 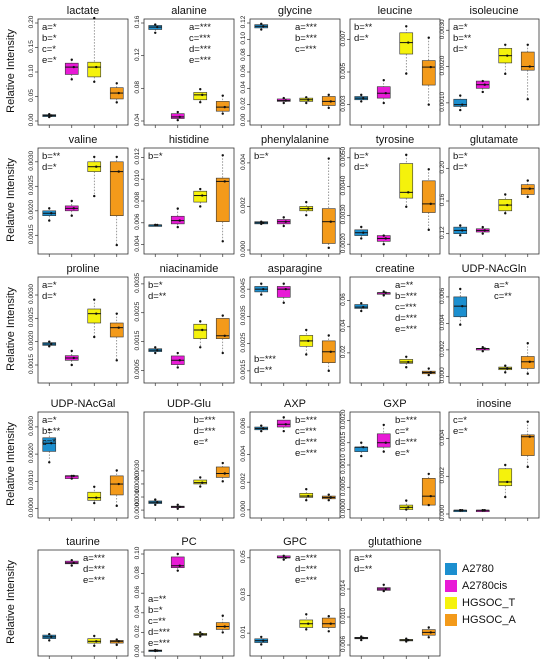 What do you see at coordinates (343, 156) in the screenshot?
I see `y-tick-label: 0.0050` at bounding box center [343, 156].